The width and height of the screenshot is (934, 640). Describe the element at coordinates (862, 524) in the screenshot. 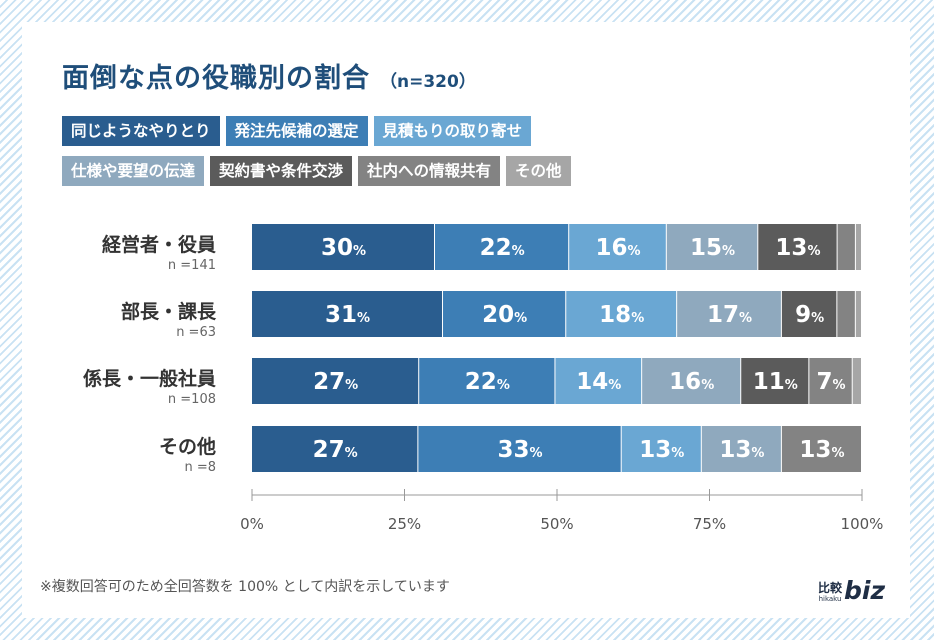

I see `x-tick-label: 100%` at that location.